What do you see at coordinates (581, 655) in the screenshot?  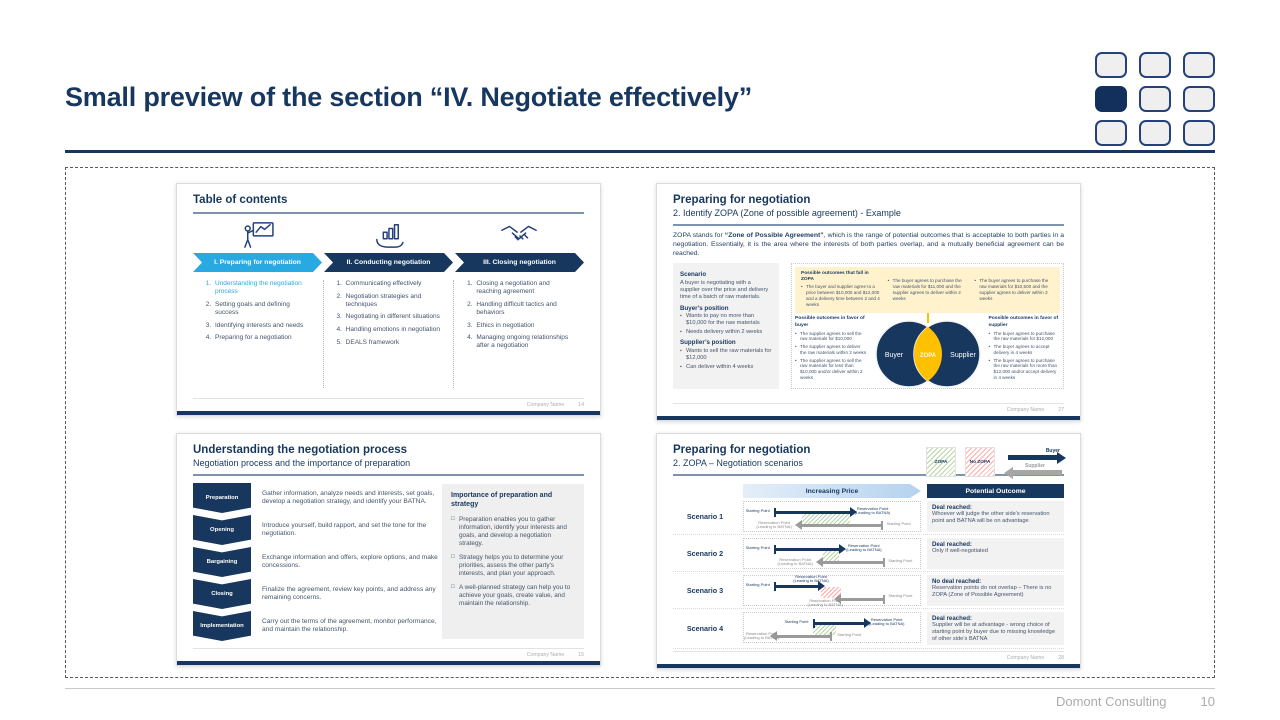 I see `mini-page-number: 15` at bounding box center [581, 655].